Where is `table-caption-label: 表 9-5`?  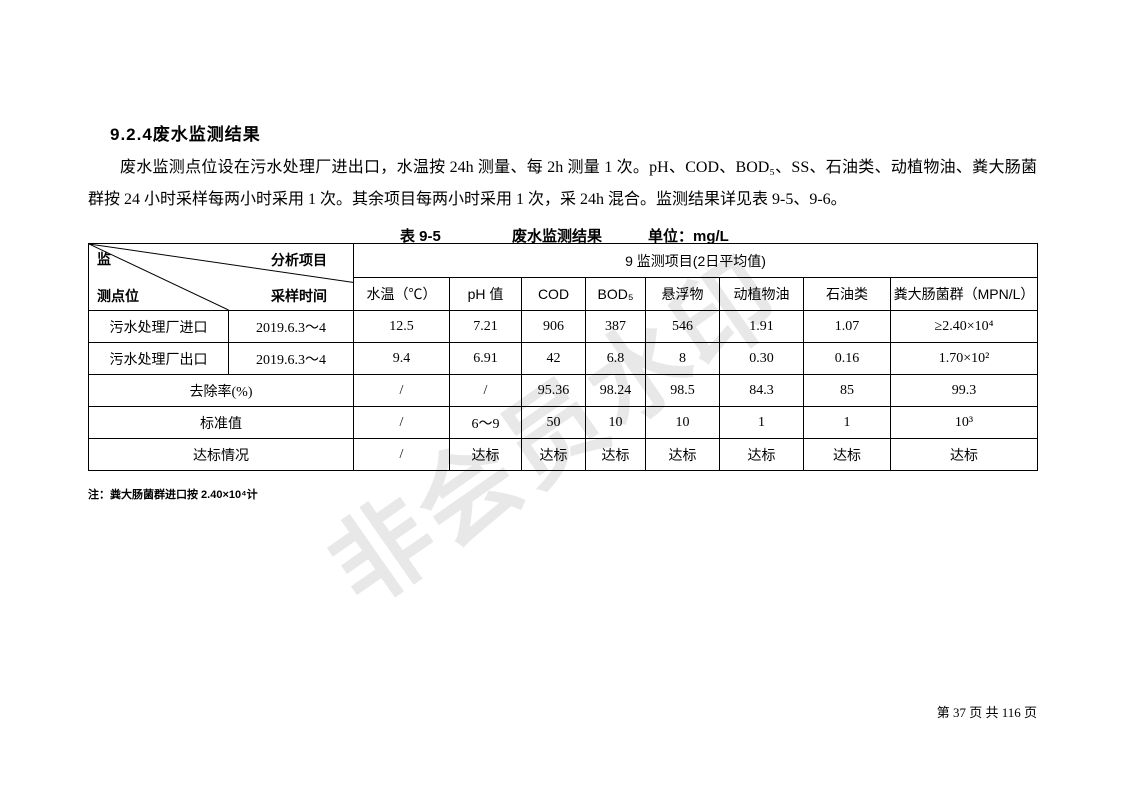 table-caption-label: 表 9-5 is located at coordinates (420, 236).